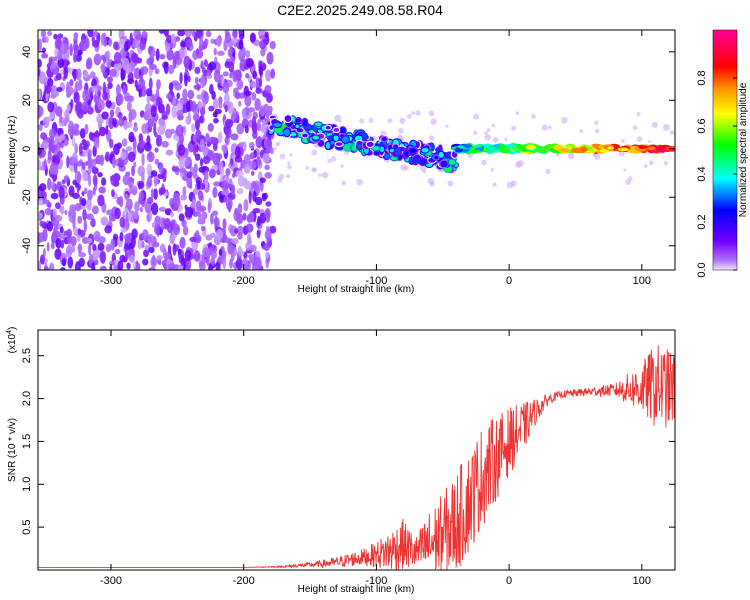 This screenshot has width=750, height=600. I want to click on y-tick-label: -20, so click(27, 197).